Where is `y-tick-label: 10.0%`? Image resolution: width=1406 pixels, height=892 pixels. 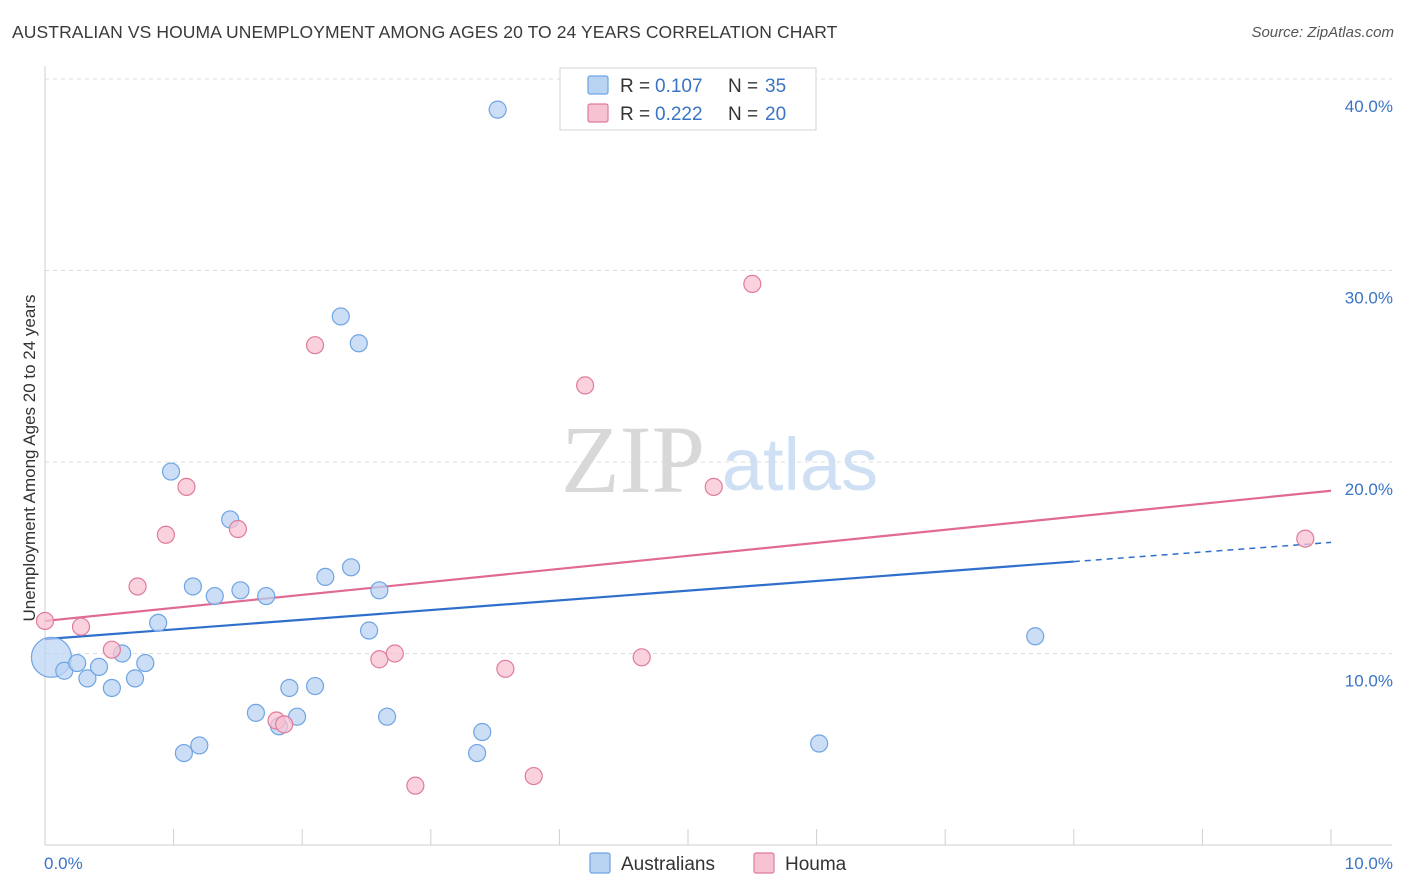 y-tick-label: 10.0% is located at coordinates (1369, 681).